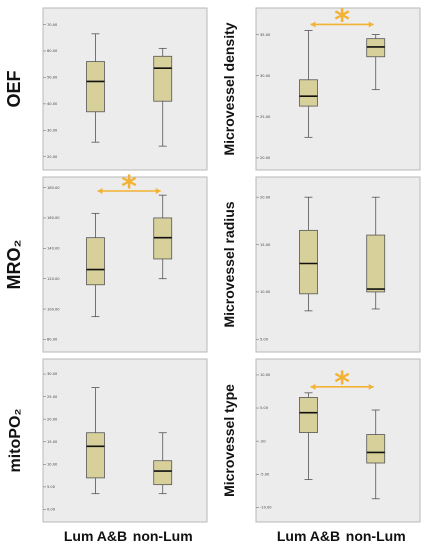  I want to click on y-tick-label: 35.00, so click(265, 35).